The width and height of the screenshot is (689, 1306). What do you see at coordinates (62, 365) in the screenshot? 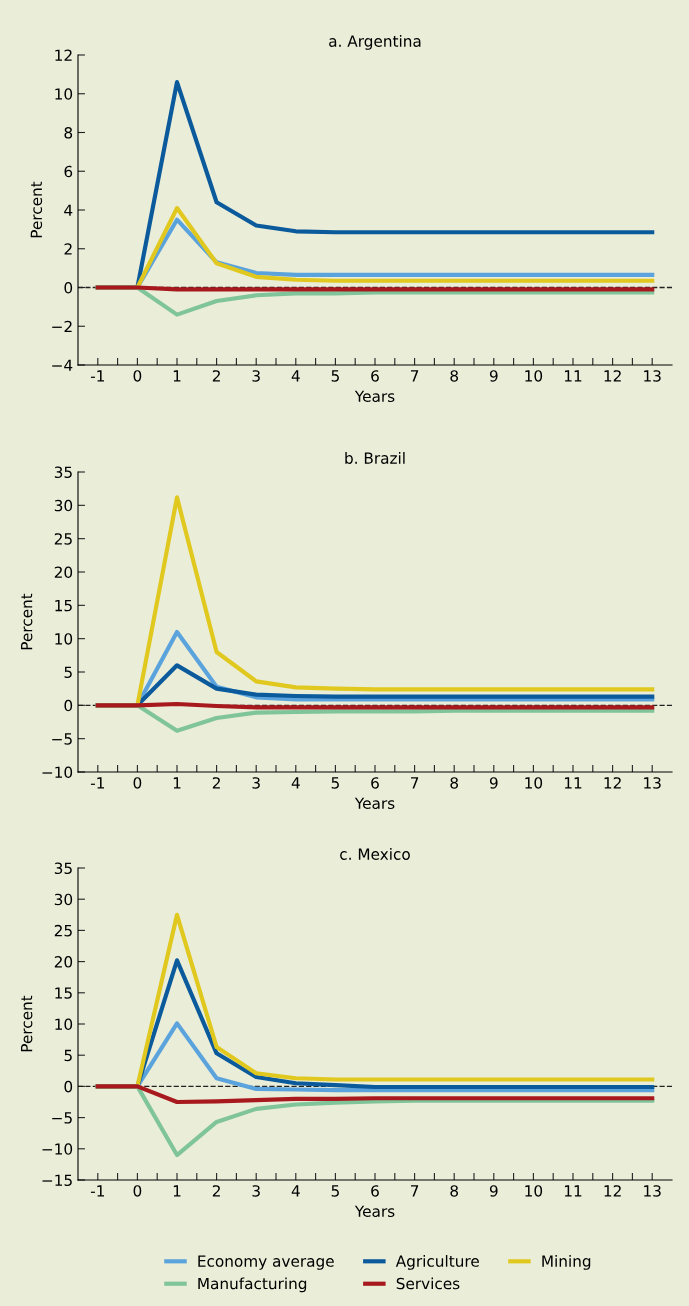
I see `y-tick-label: −4` at bounding box center [62, 365].